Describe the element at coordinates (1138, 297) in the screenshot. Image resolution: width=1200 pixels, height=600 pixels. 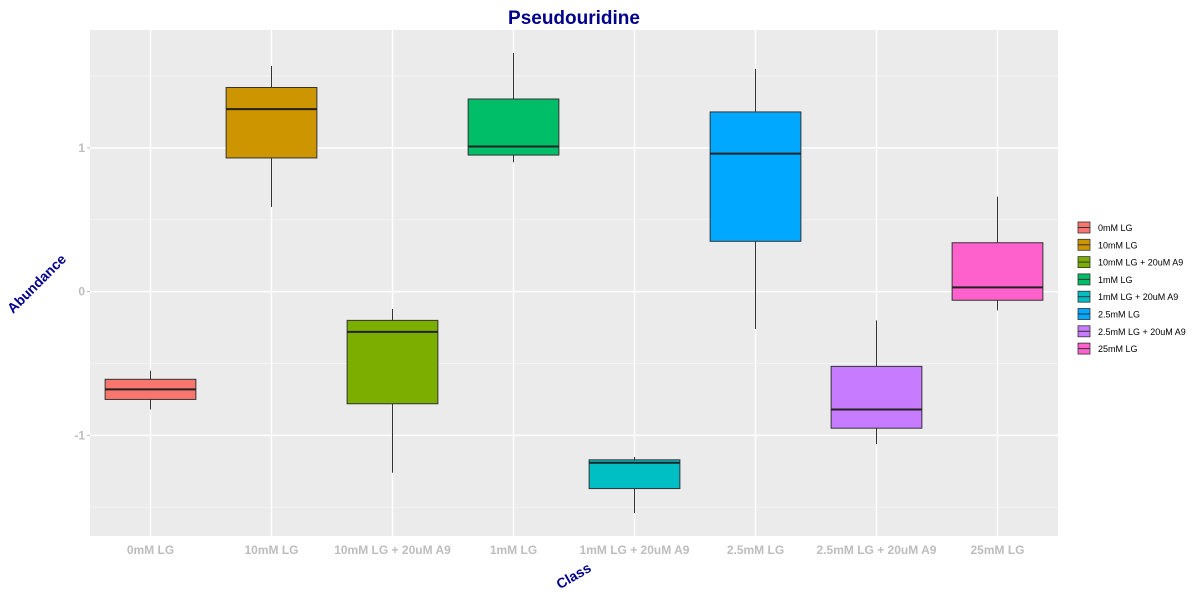
I see `legend-label: 1mM LG + 20uM A9` at that location.